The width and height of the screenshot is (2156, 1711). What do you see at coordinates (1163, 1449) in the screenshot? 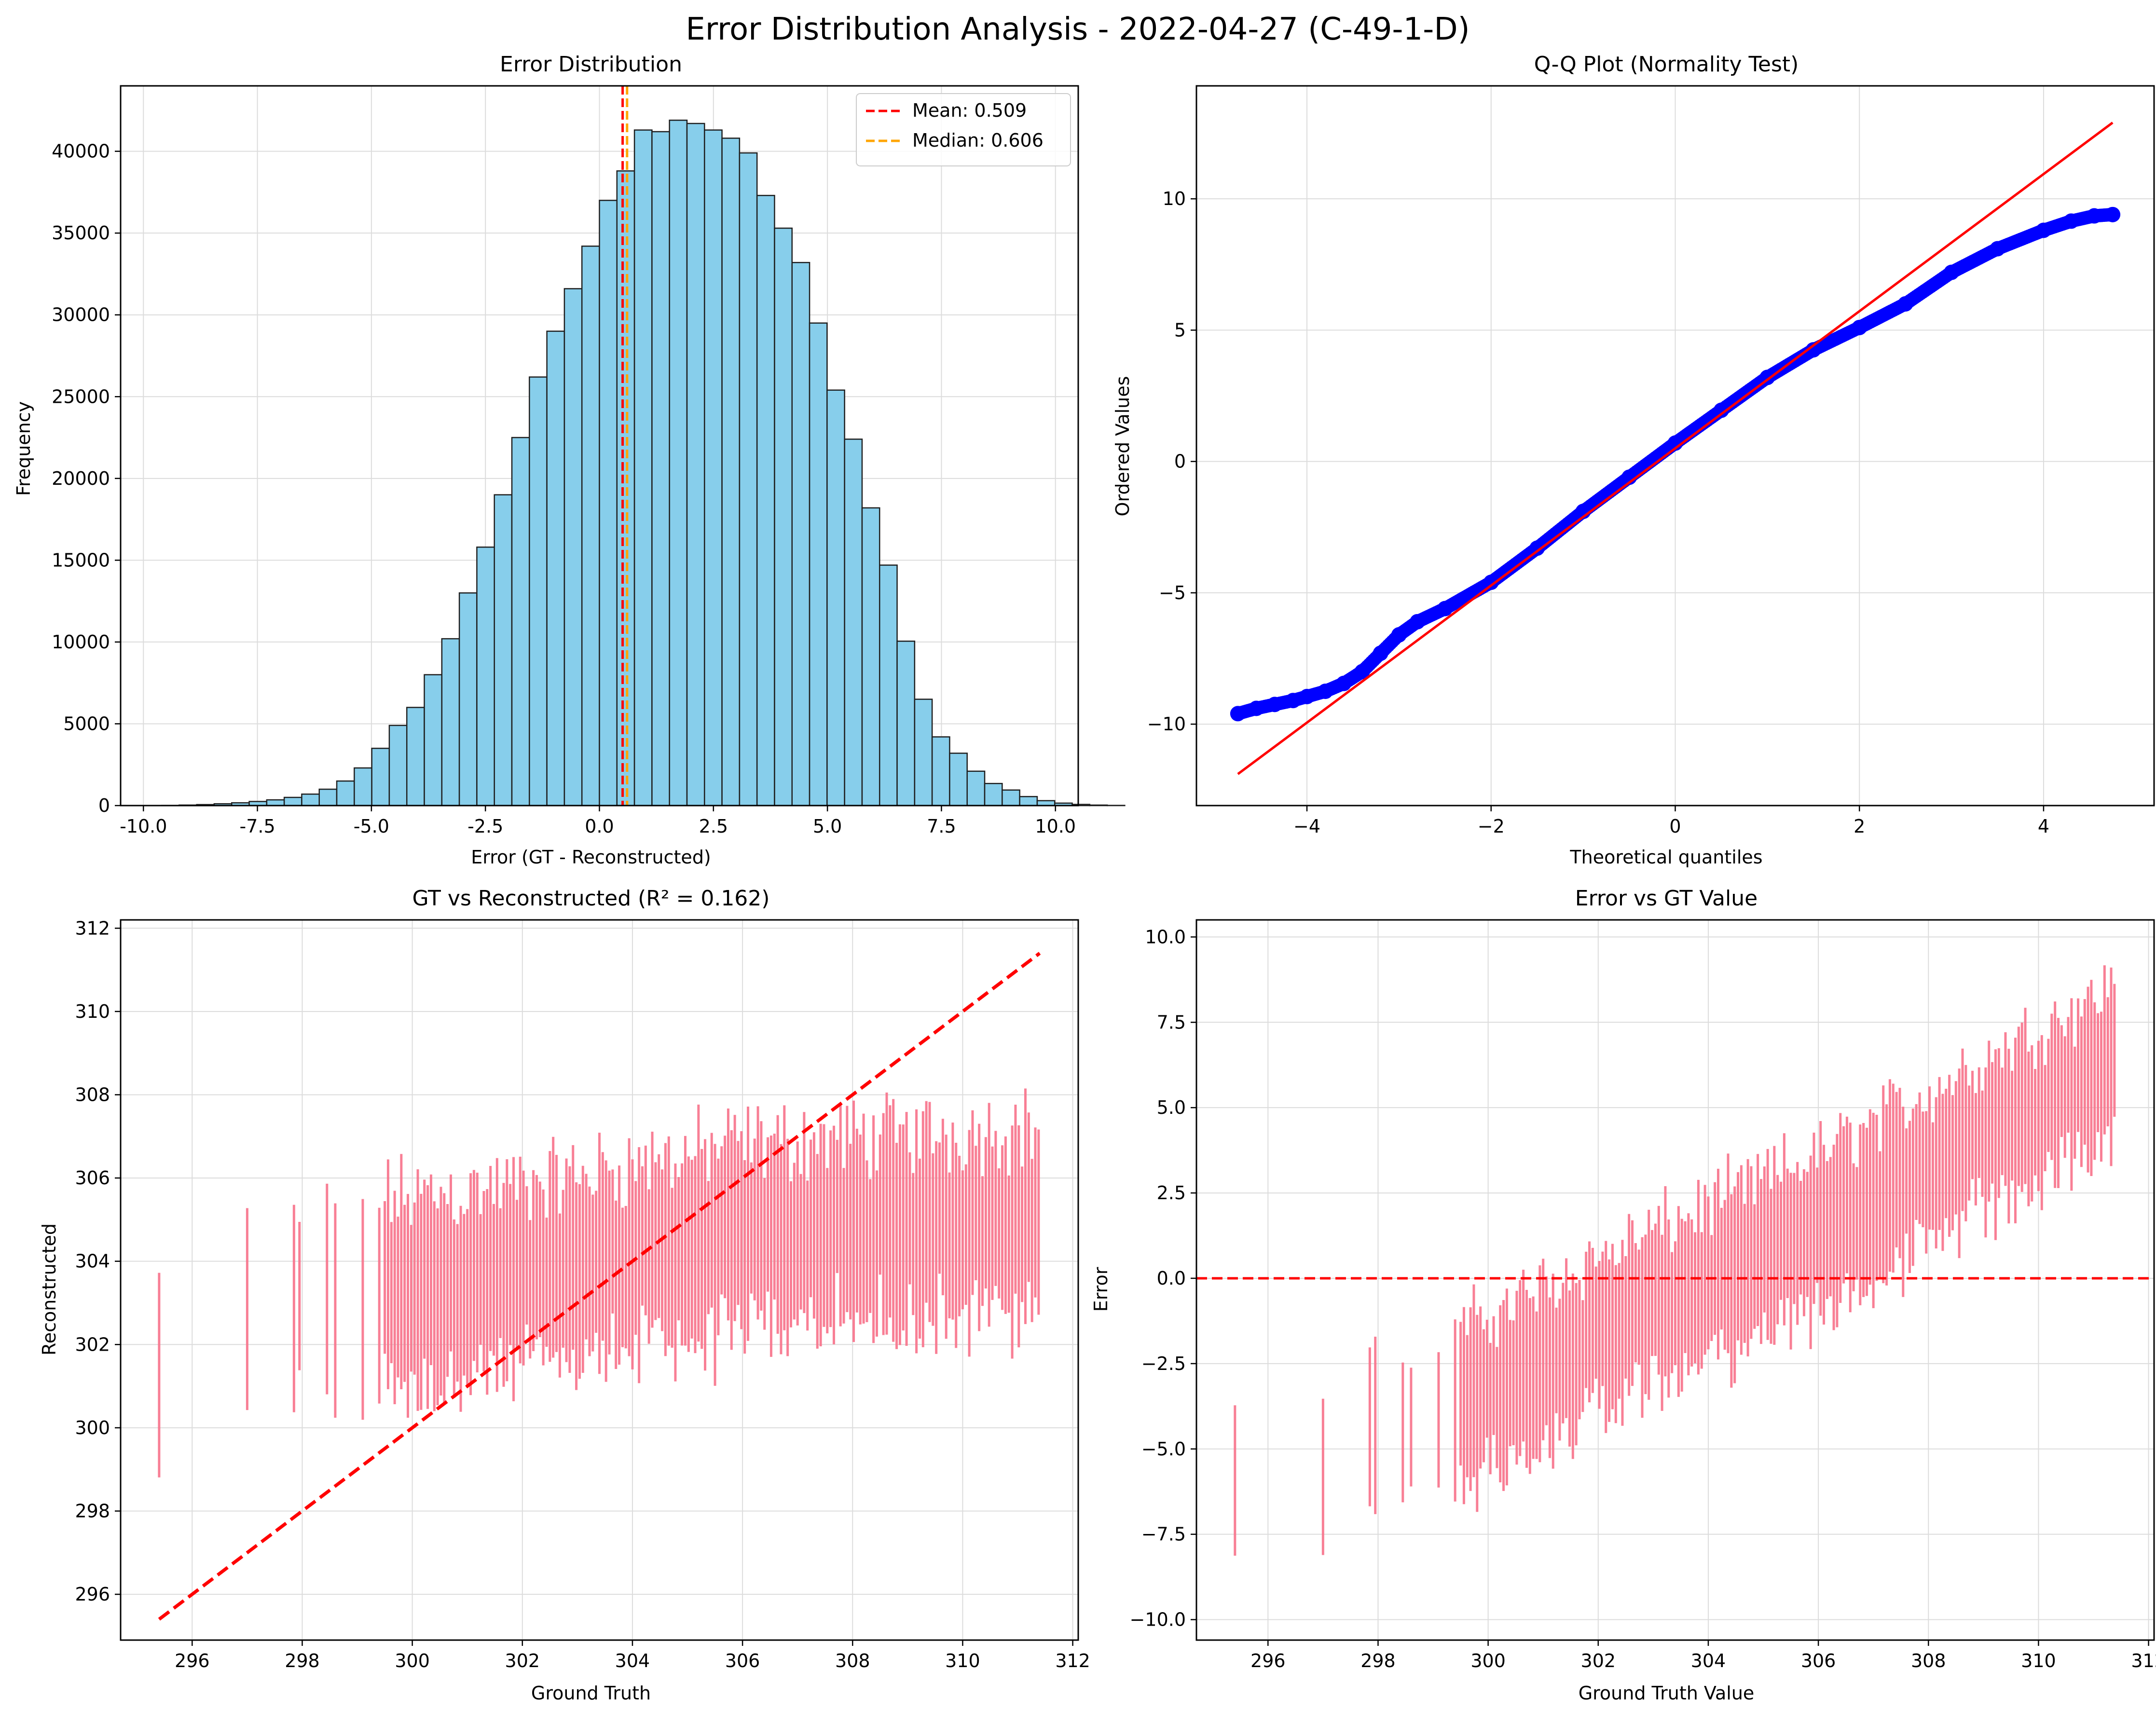
I see `errgt-y-tick-label: −5.0` at bounding box center [1163, 1449].